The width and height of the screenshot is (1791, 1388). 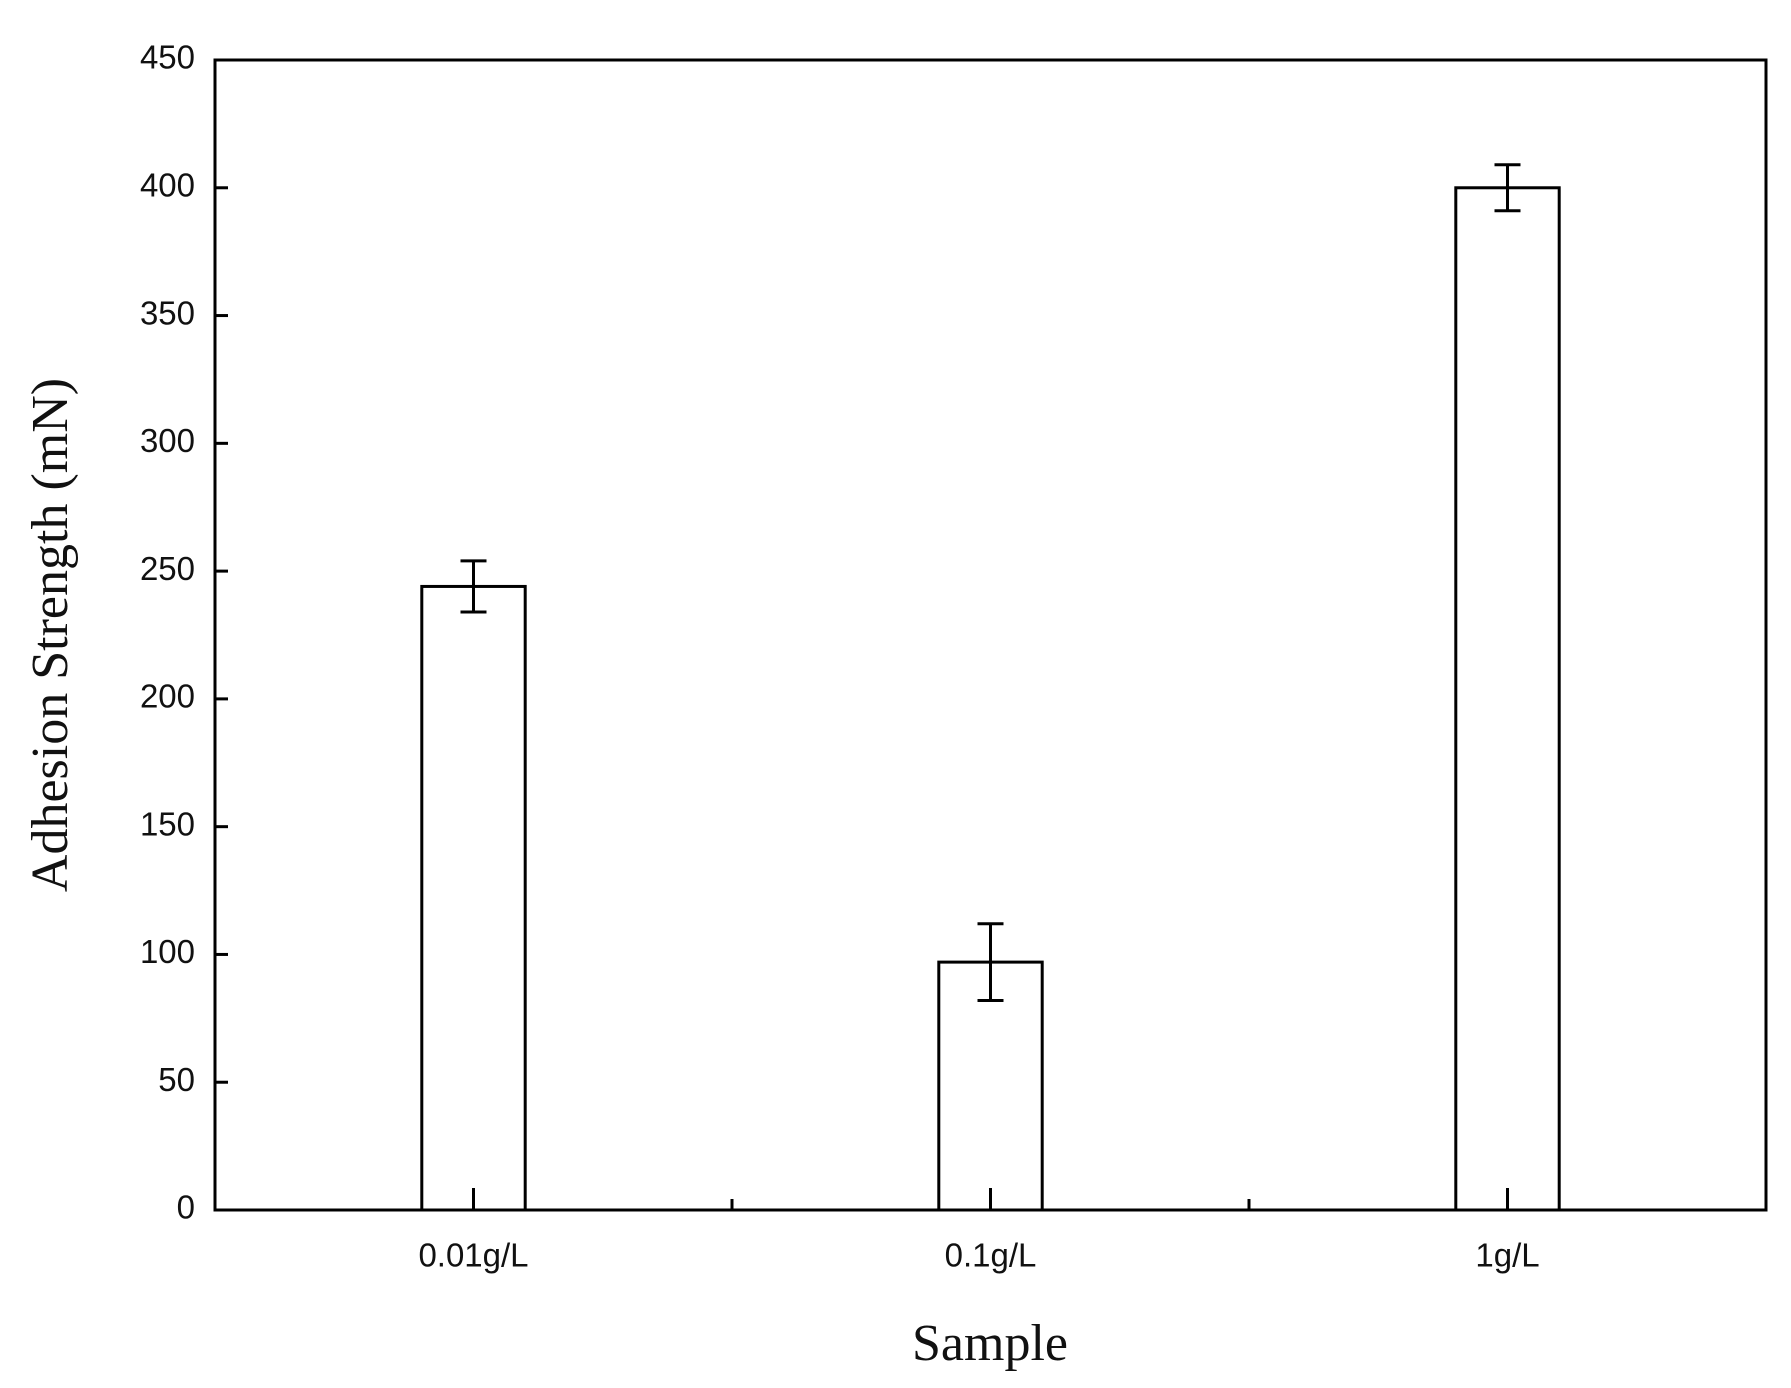 I want to click on x-tick-label: 0.01g/L, so click(x=473, y=1255).